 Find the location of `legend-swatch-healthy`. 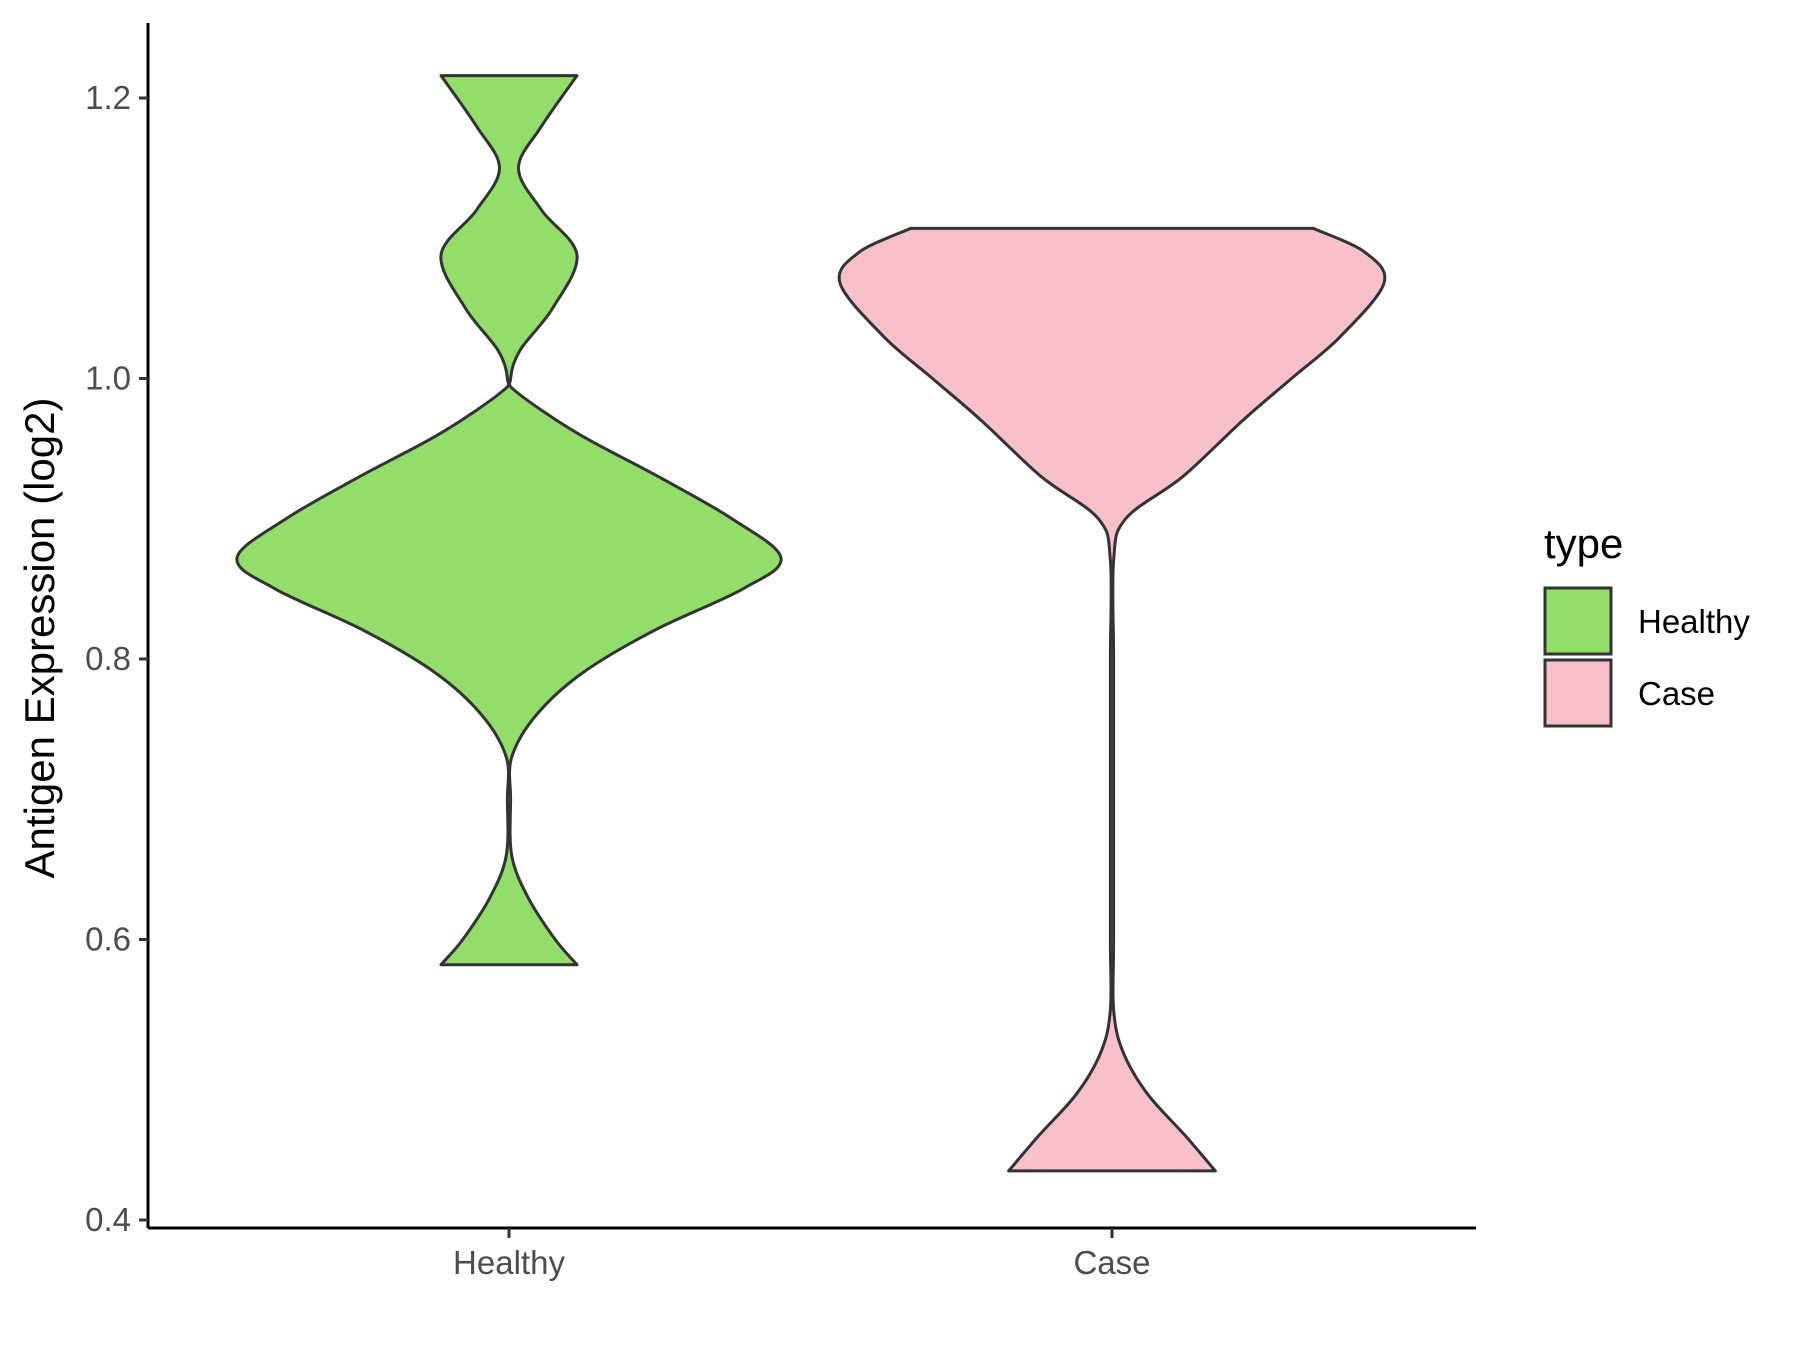

legend-swatch-healthy is located at coordinates (1578, 621).